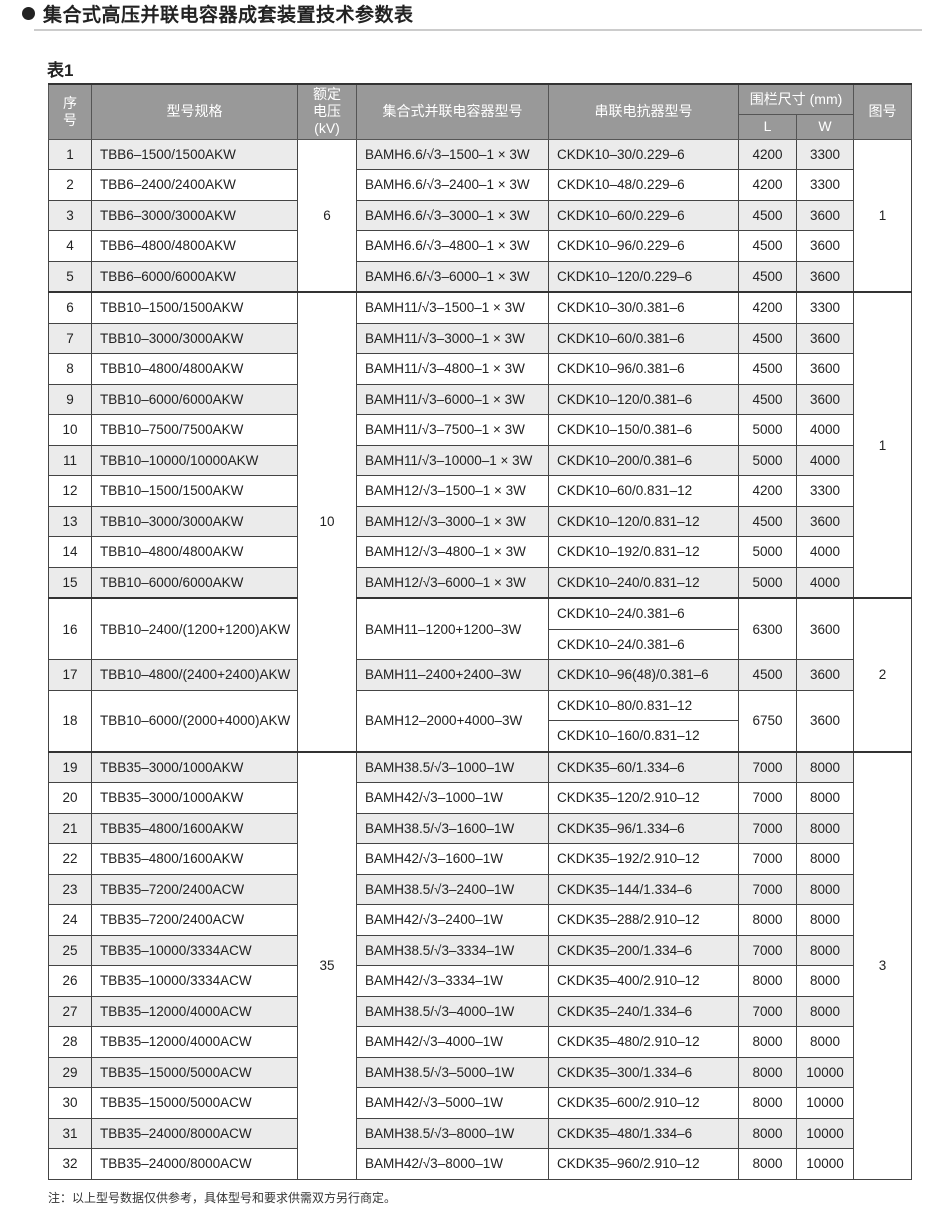 This screenshot has width=950, height=1217. I want to click on capacitor-model: BAMH42/√3–1600–1W, so click(452, 859).